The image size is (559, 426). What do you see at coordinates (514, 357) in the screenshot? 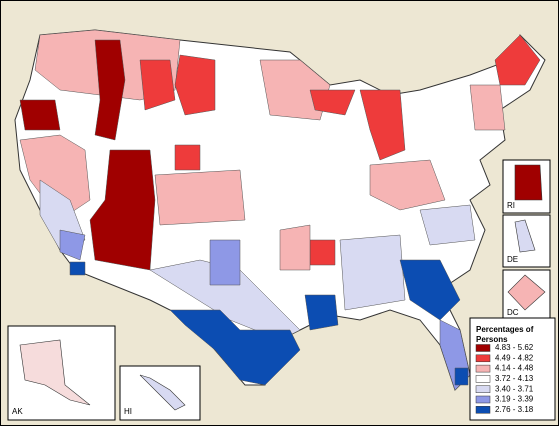
I see `legend-label: 4.49 - 4.82` at bounding box center [514, 357].